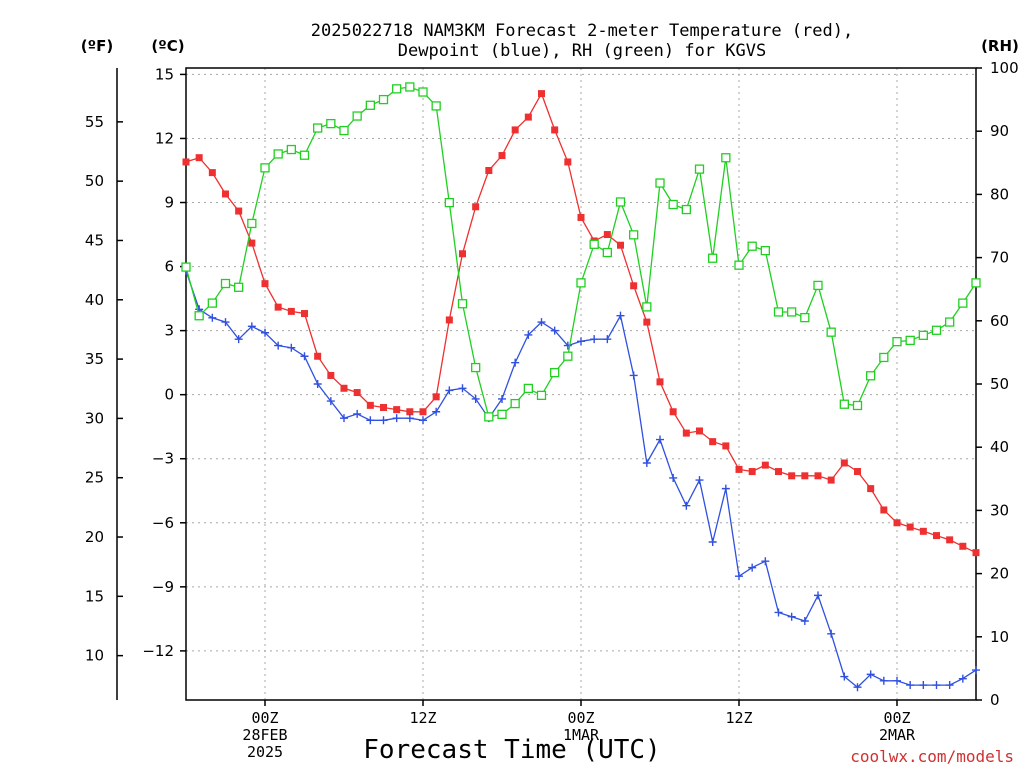 This screenshot has width=1024, height=768. I want to click on celsius-tick-label: 6, so click(169, 267).